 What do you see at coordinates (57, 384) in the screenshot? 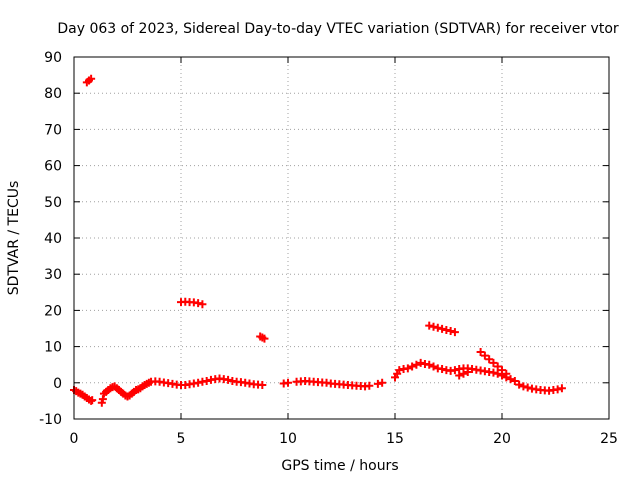
I see `y-tick-label: 0` at bounding box center [57, 384].